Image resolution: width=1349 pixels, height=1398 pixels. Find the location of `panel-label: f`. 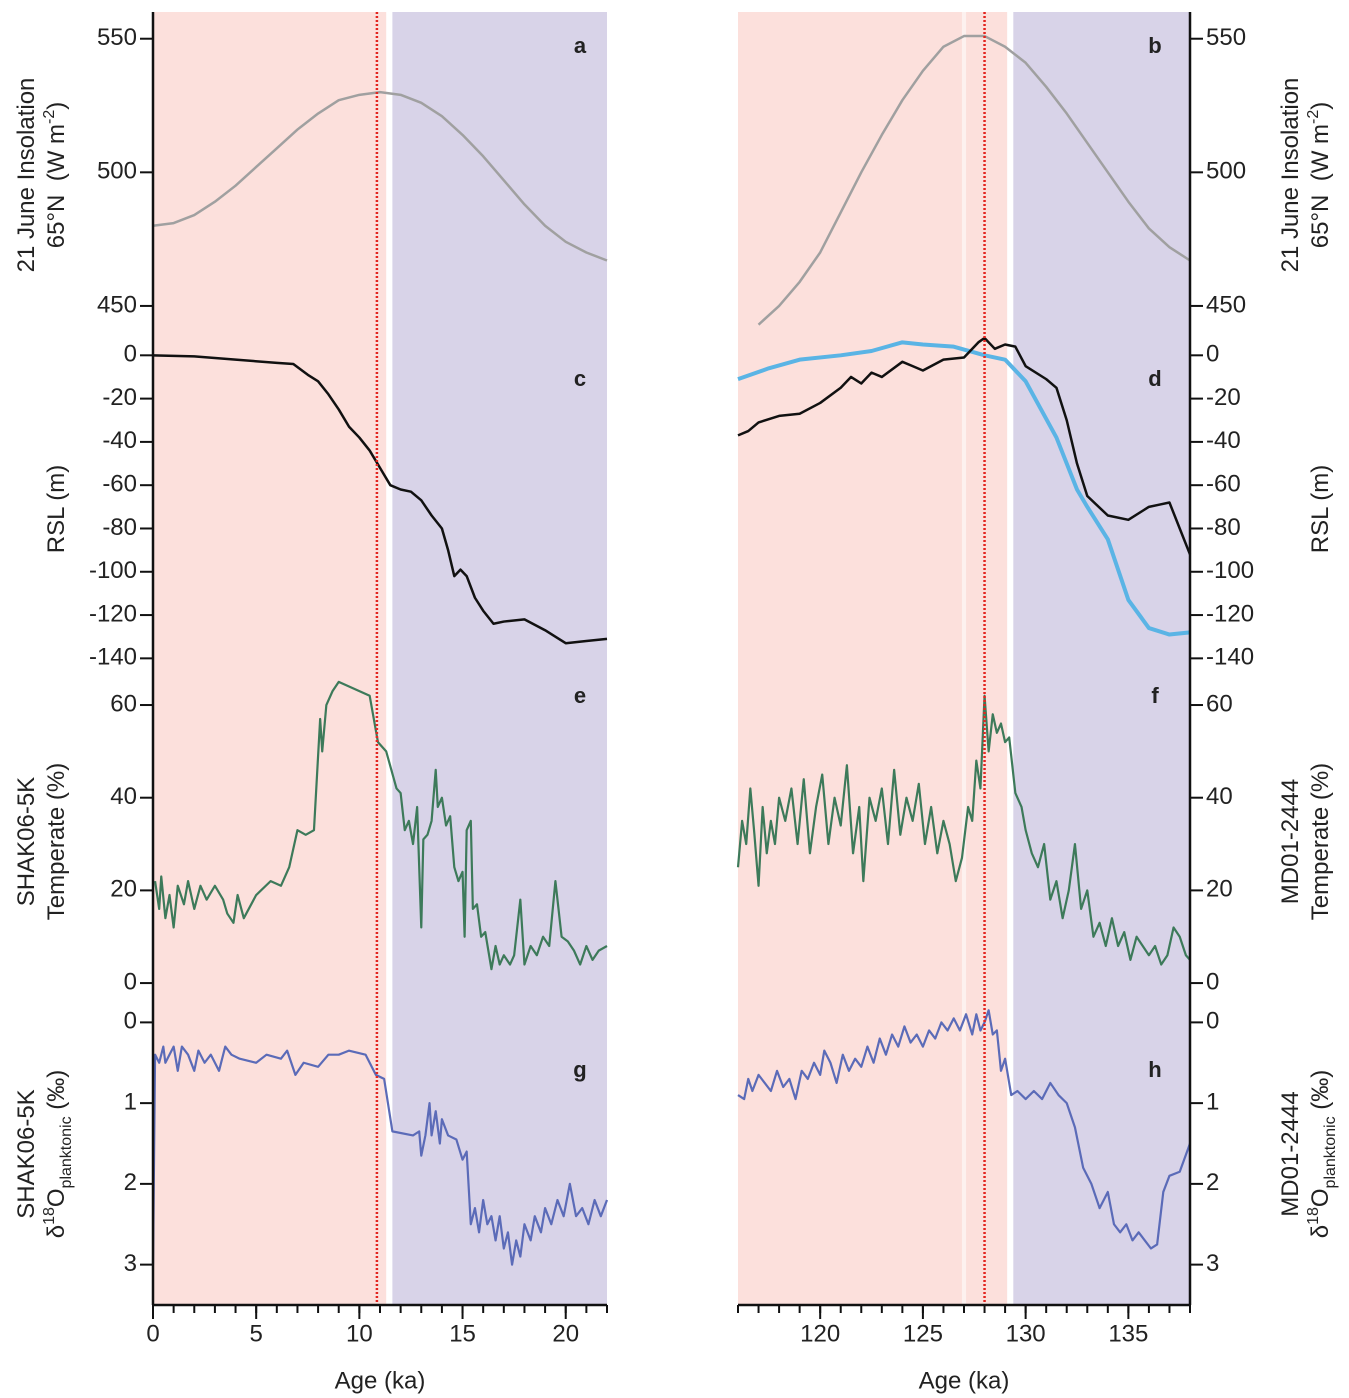

panel-label: f is located at coordinates (1155, 695).